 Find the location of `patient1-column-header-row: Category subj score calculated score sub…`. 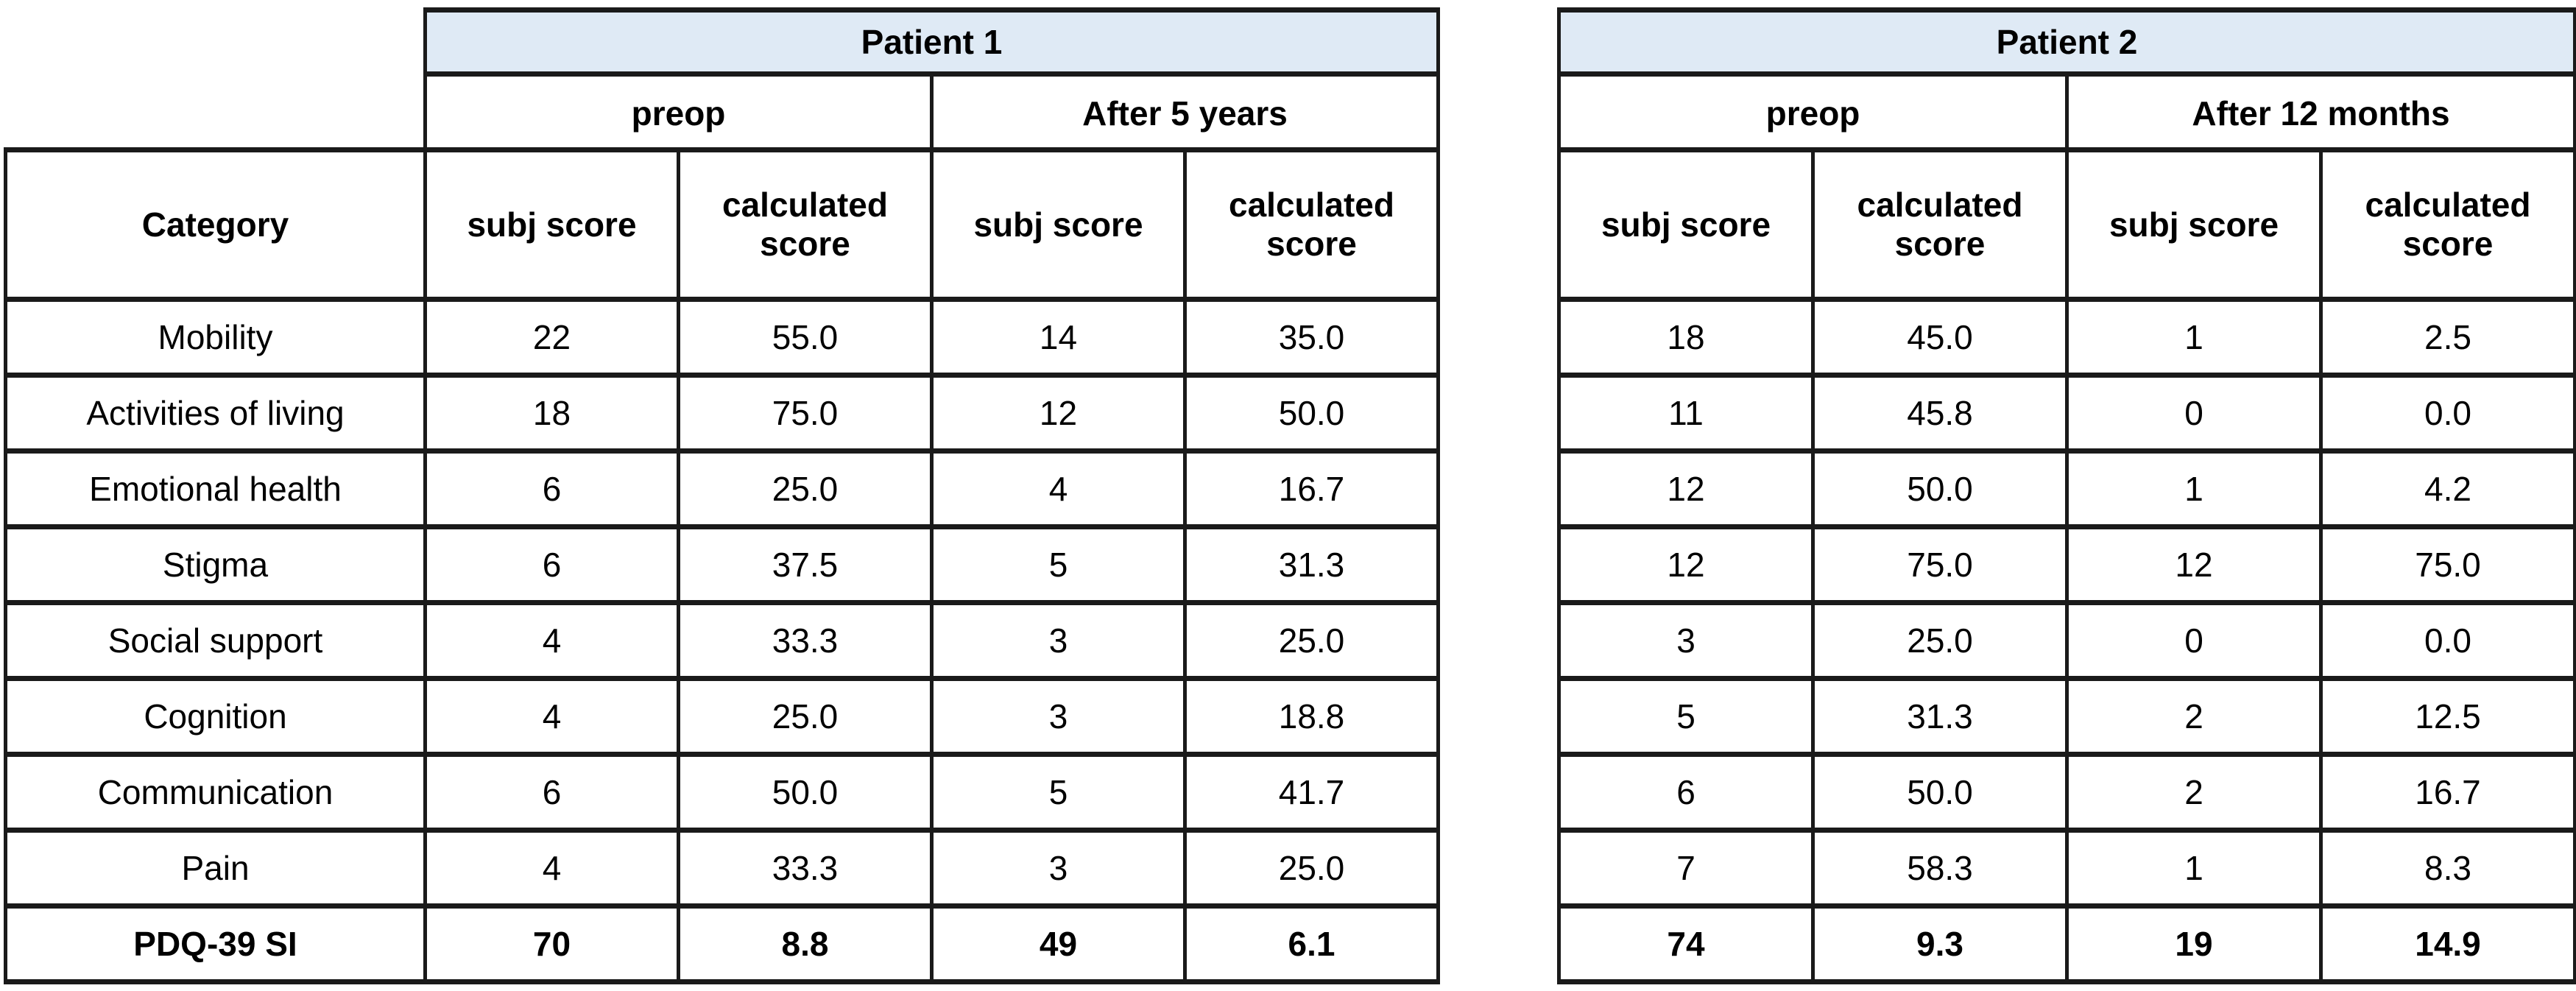

patient1-column-header-row: Category subj score calculated score sub… is located at coordinates (722, 225).